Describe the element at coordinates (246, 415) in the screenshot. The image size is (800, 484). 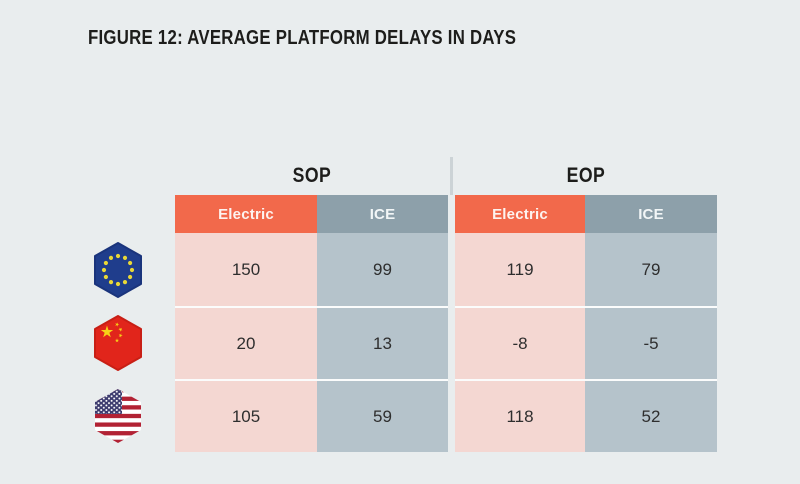
I see `cell-usa-sop-electric: 105` at that location.